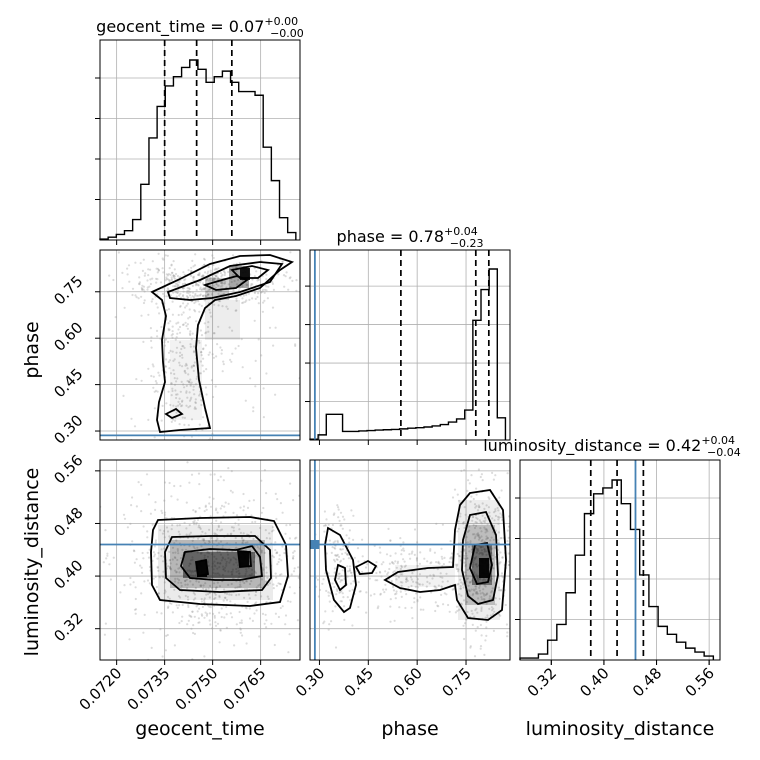 This screenshot has height=760, width=760. I want to click on density-cell, so click(484, 568).